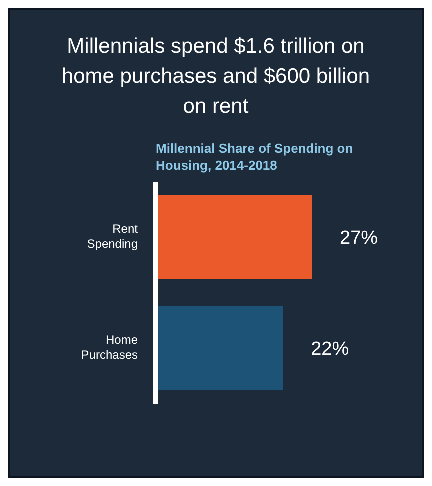 This screenshot has width=432, height=486. What do you see at coordinates (216, 77) in the screenshot?
I see `chart-title: Millennials spend $1.6 trillion on home purchases and $600 billion on rent` at bounding box center [216, 77].